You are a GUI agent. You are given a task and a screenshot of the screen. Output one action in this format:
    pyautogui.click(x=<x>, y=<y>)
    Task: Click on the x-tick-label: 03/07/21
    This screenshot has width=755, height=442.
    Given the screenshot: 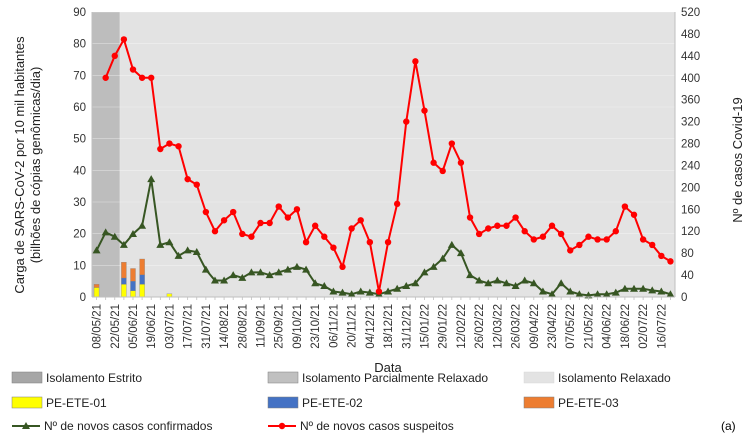 What is the action you would take?
    pyautogui.click(x=170, y=326)
    